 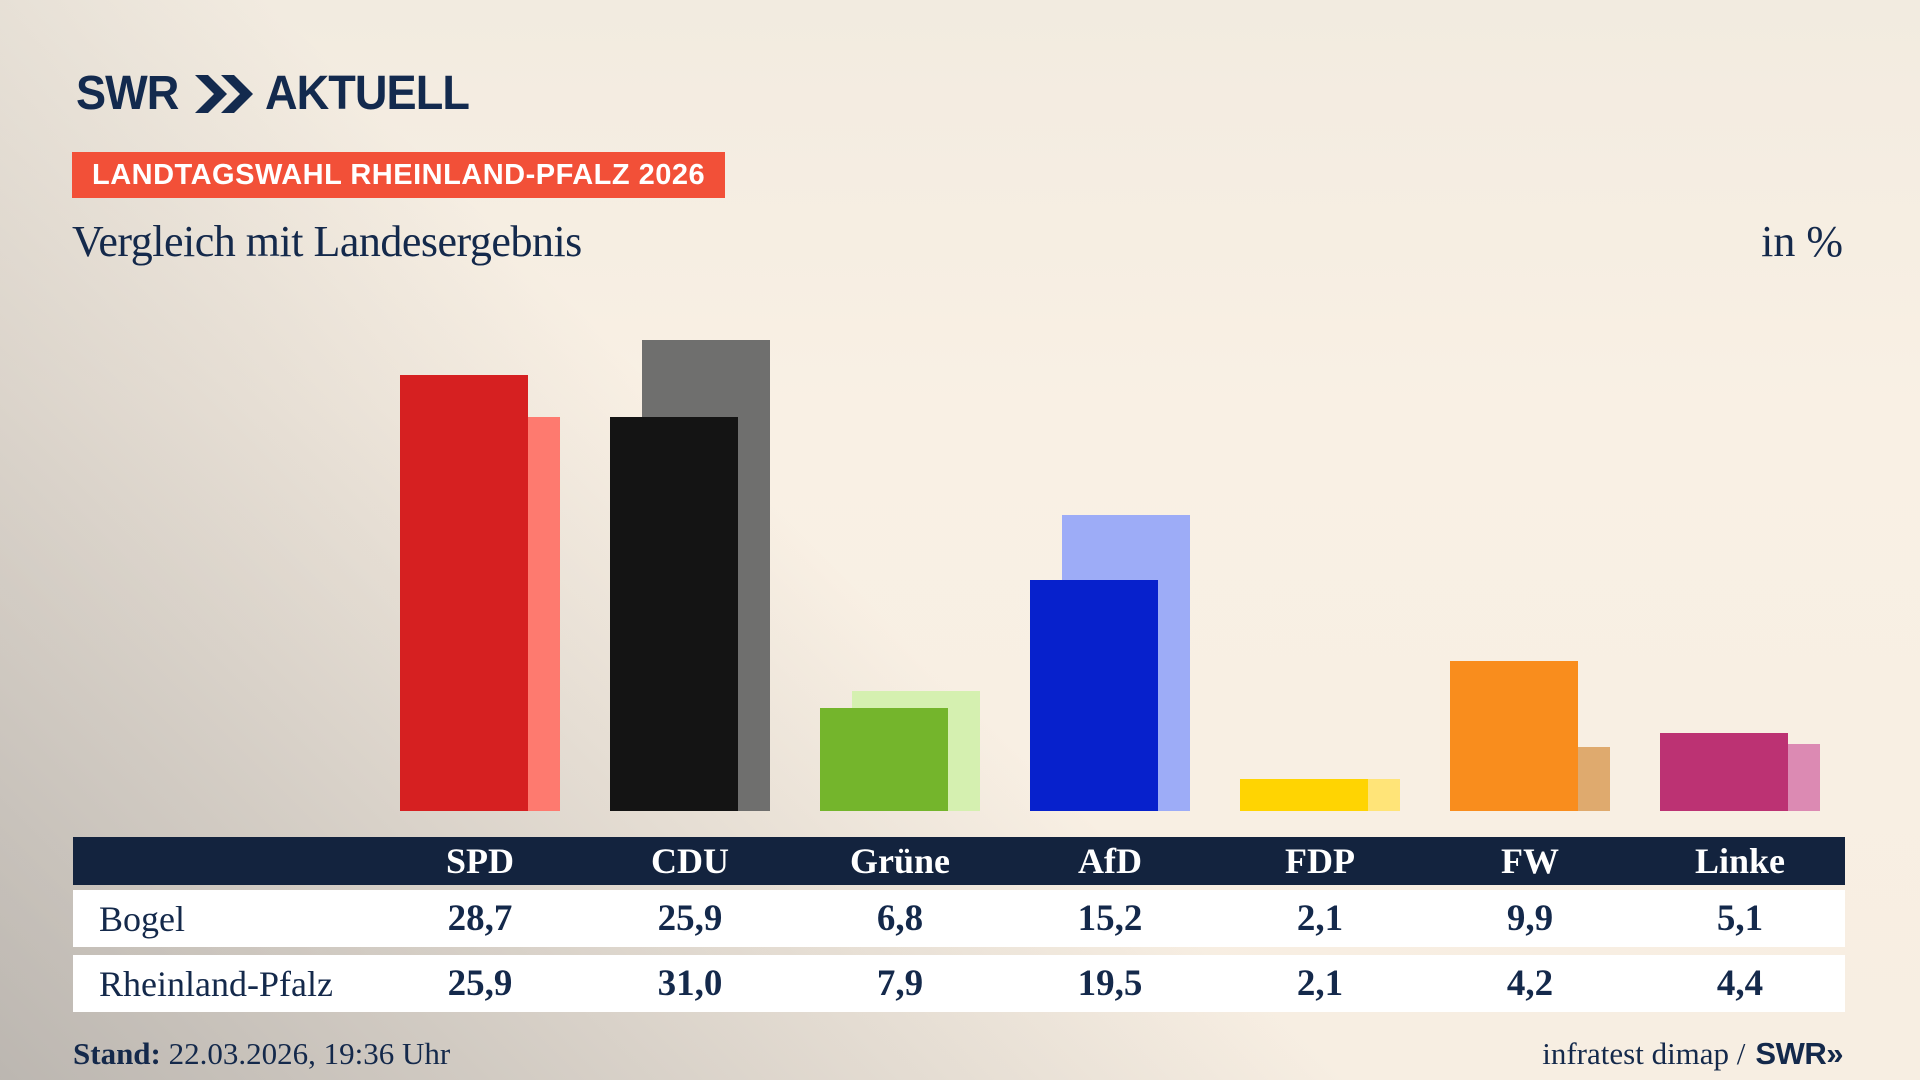 What do you see at coordinates (223, 93) in the screenshot?
I see `double-chevron-icon` at bounding box center [223, 93].